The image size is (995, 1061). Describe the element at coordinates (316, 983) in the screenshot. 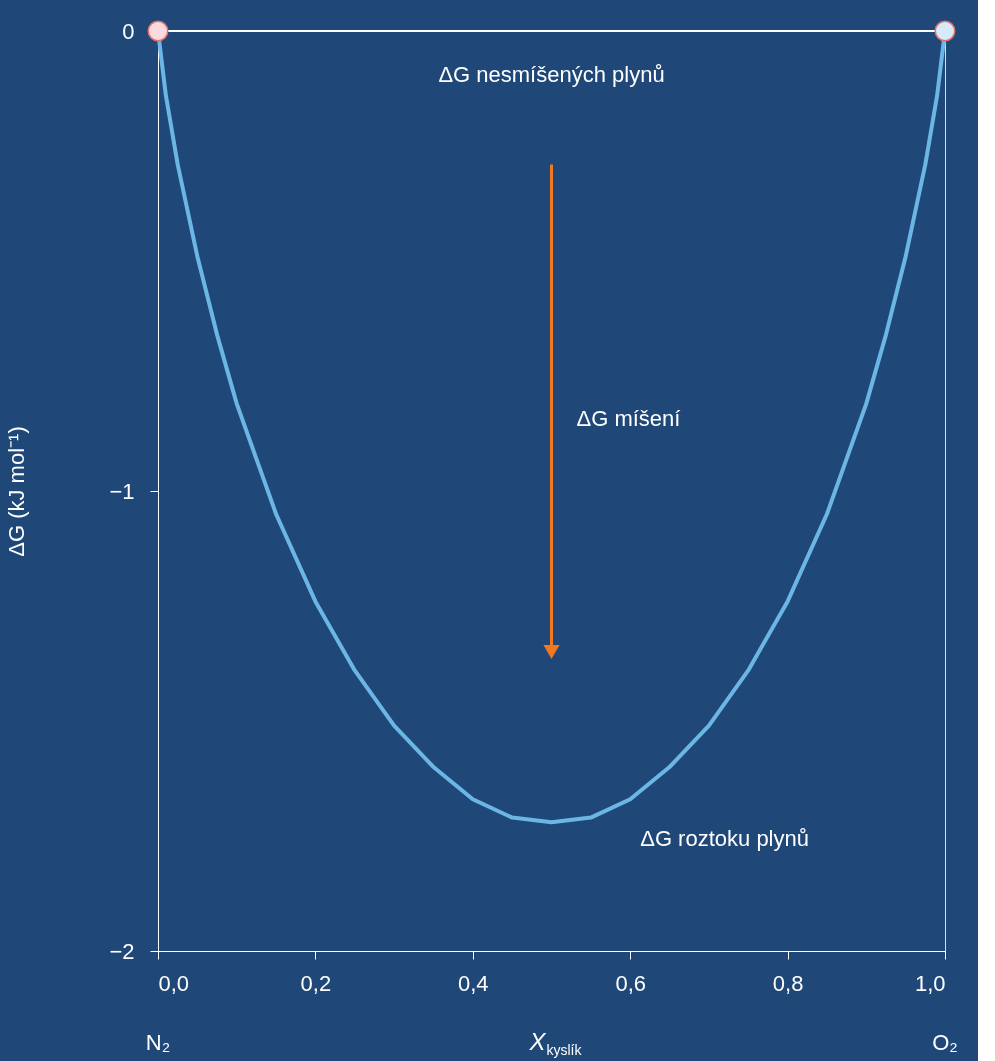

I see `x-tick-label: 0,2` at that location.